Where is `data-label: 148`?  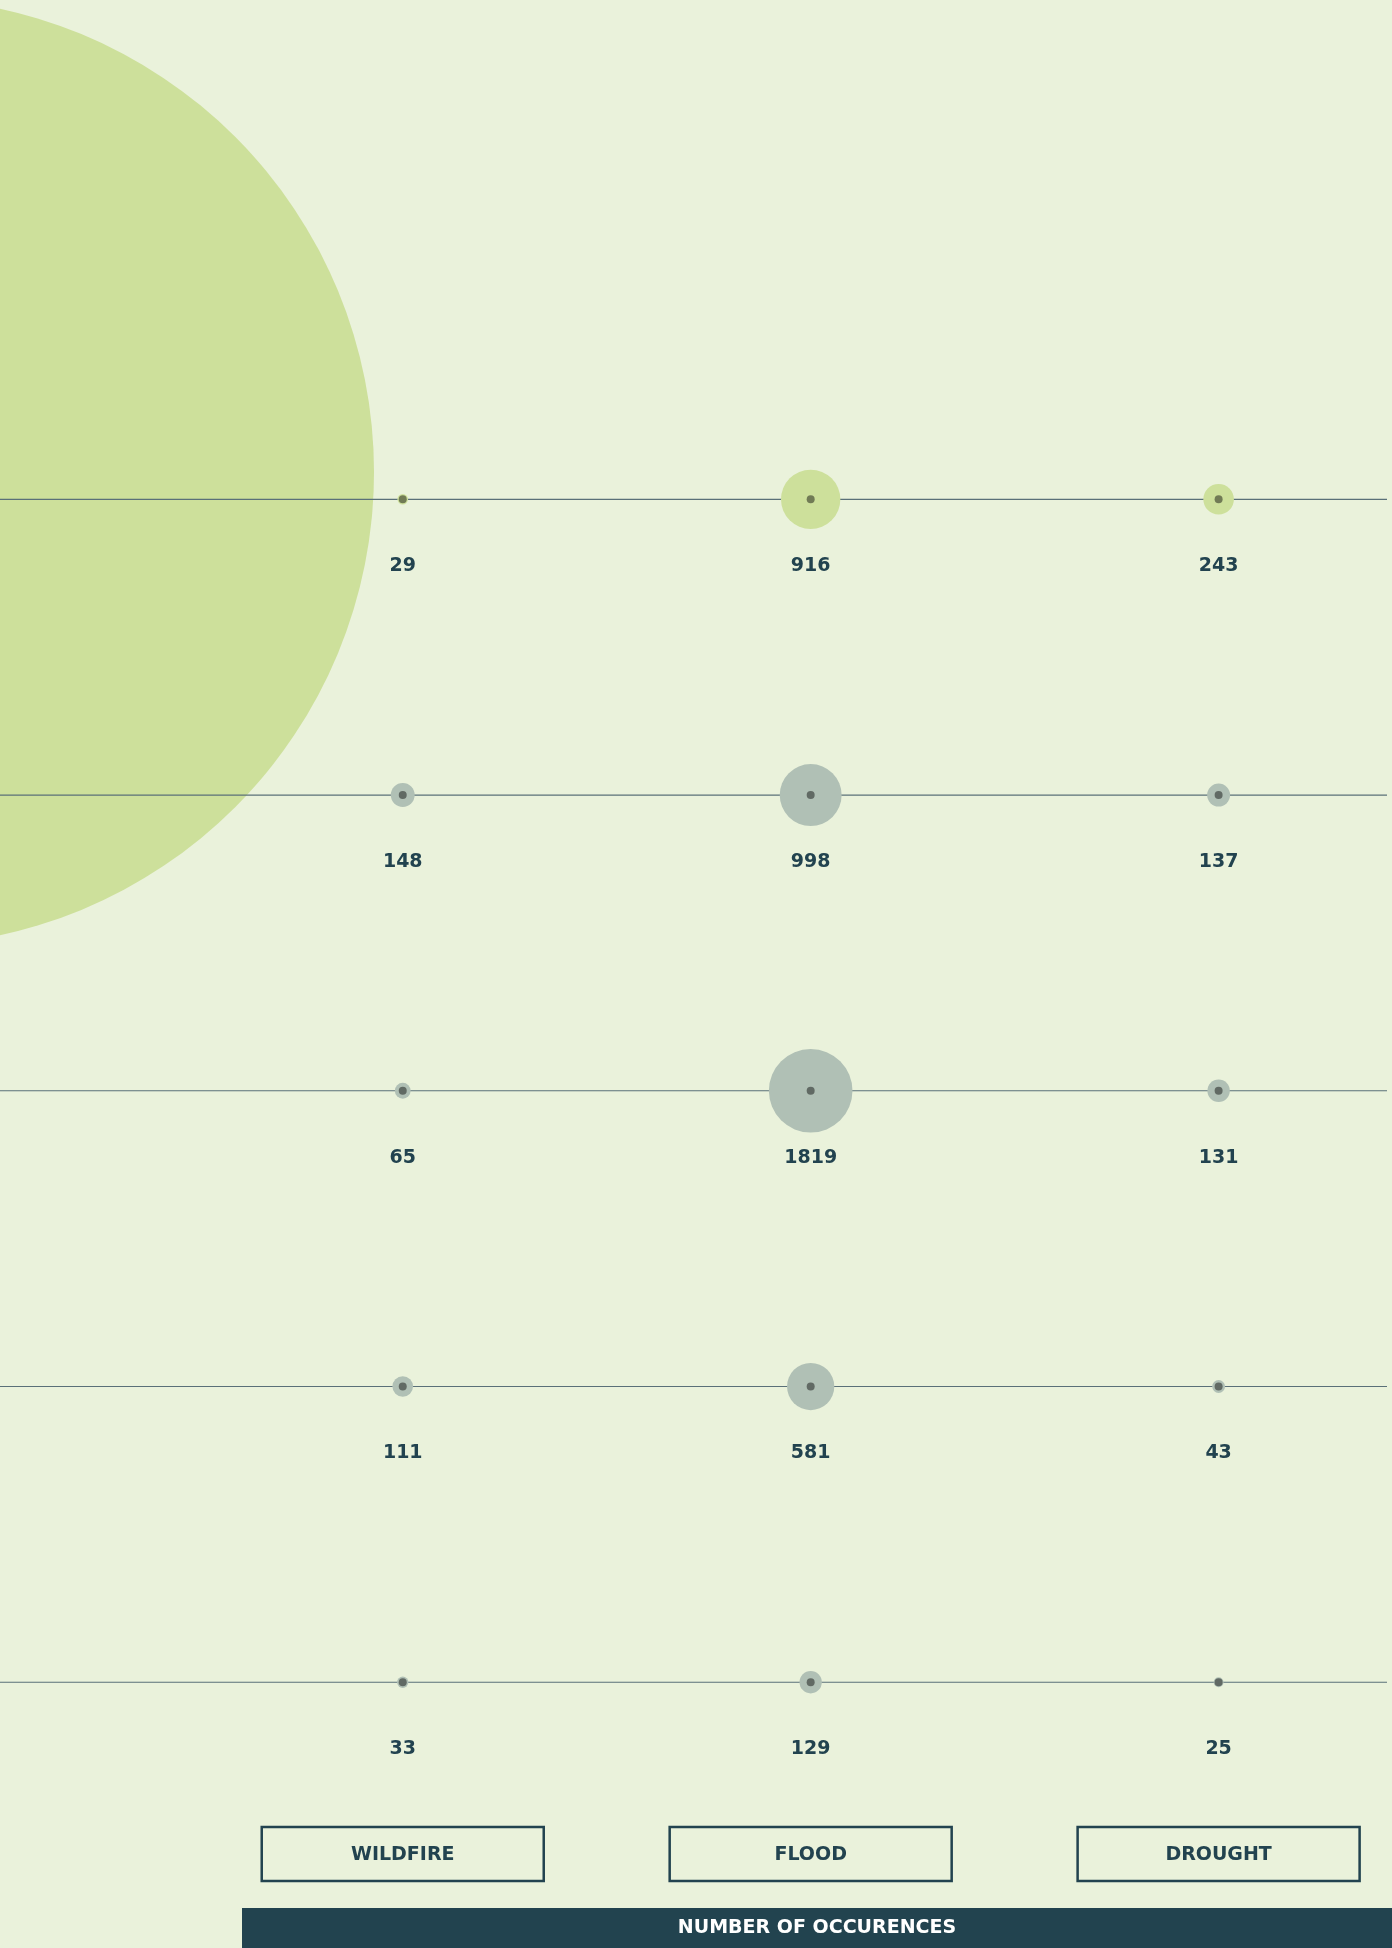 data-label: 148 is located at coordinates (402, 859).